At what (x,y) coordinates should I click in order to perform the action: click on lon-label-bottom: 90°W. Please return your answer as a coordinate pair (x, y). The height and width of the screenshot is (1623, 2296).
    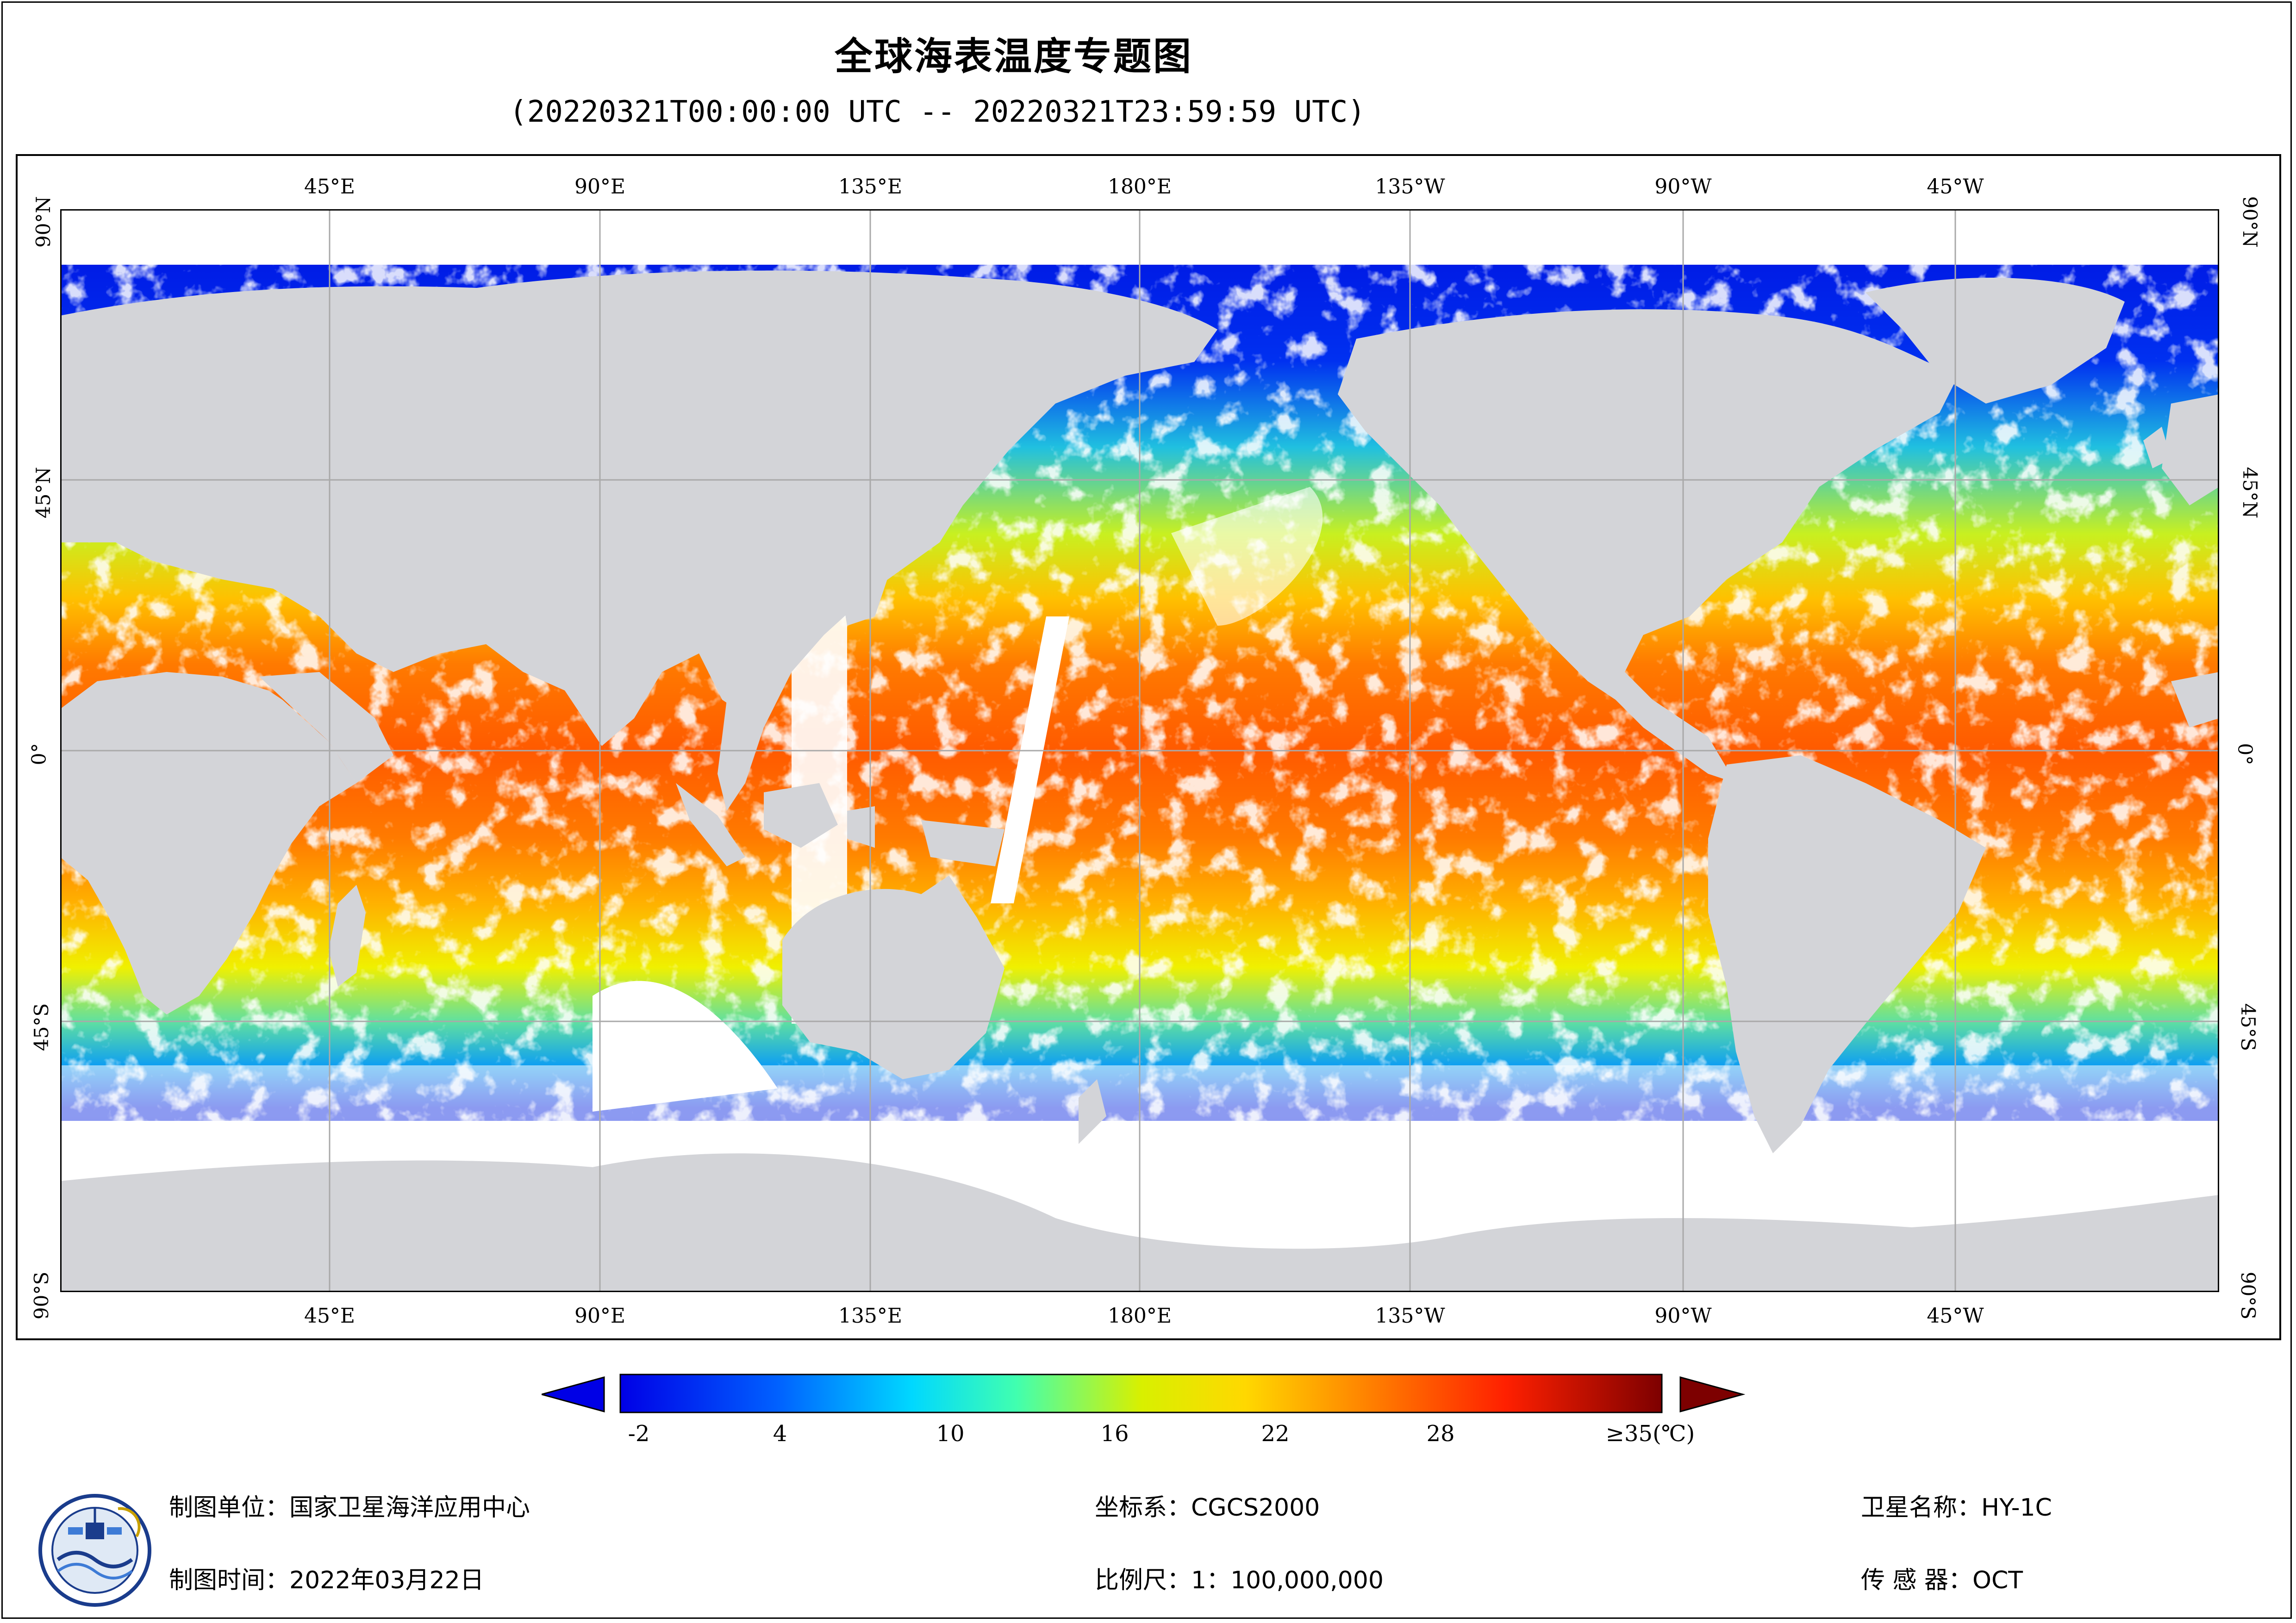
    Looking at the image, I should click on (1683, 1316).